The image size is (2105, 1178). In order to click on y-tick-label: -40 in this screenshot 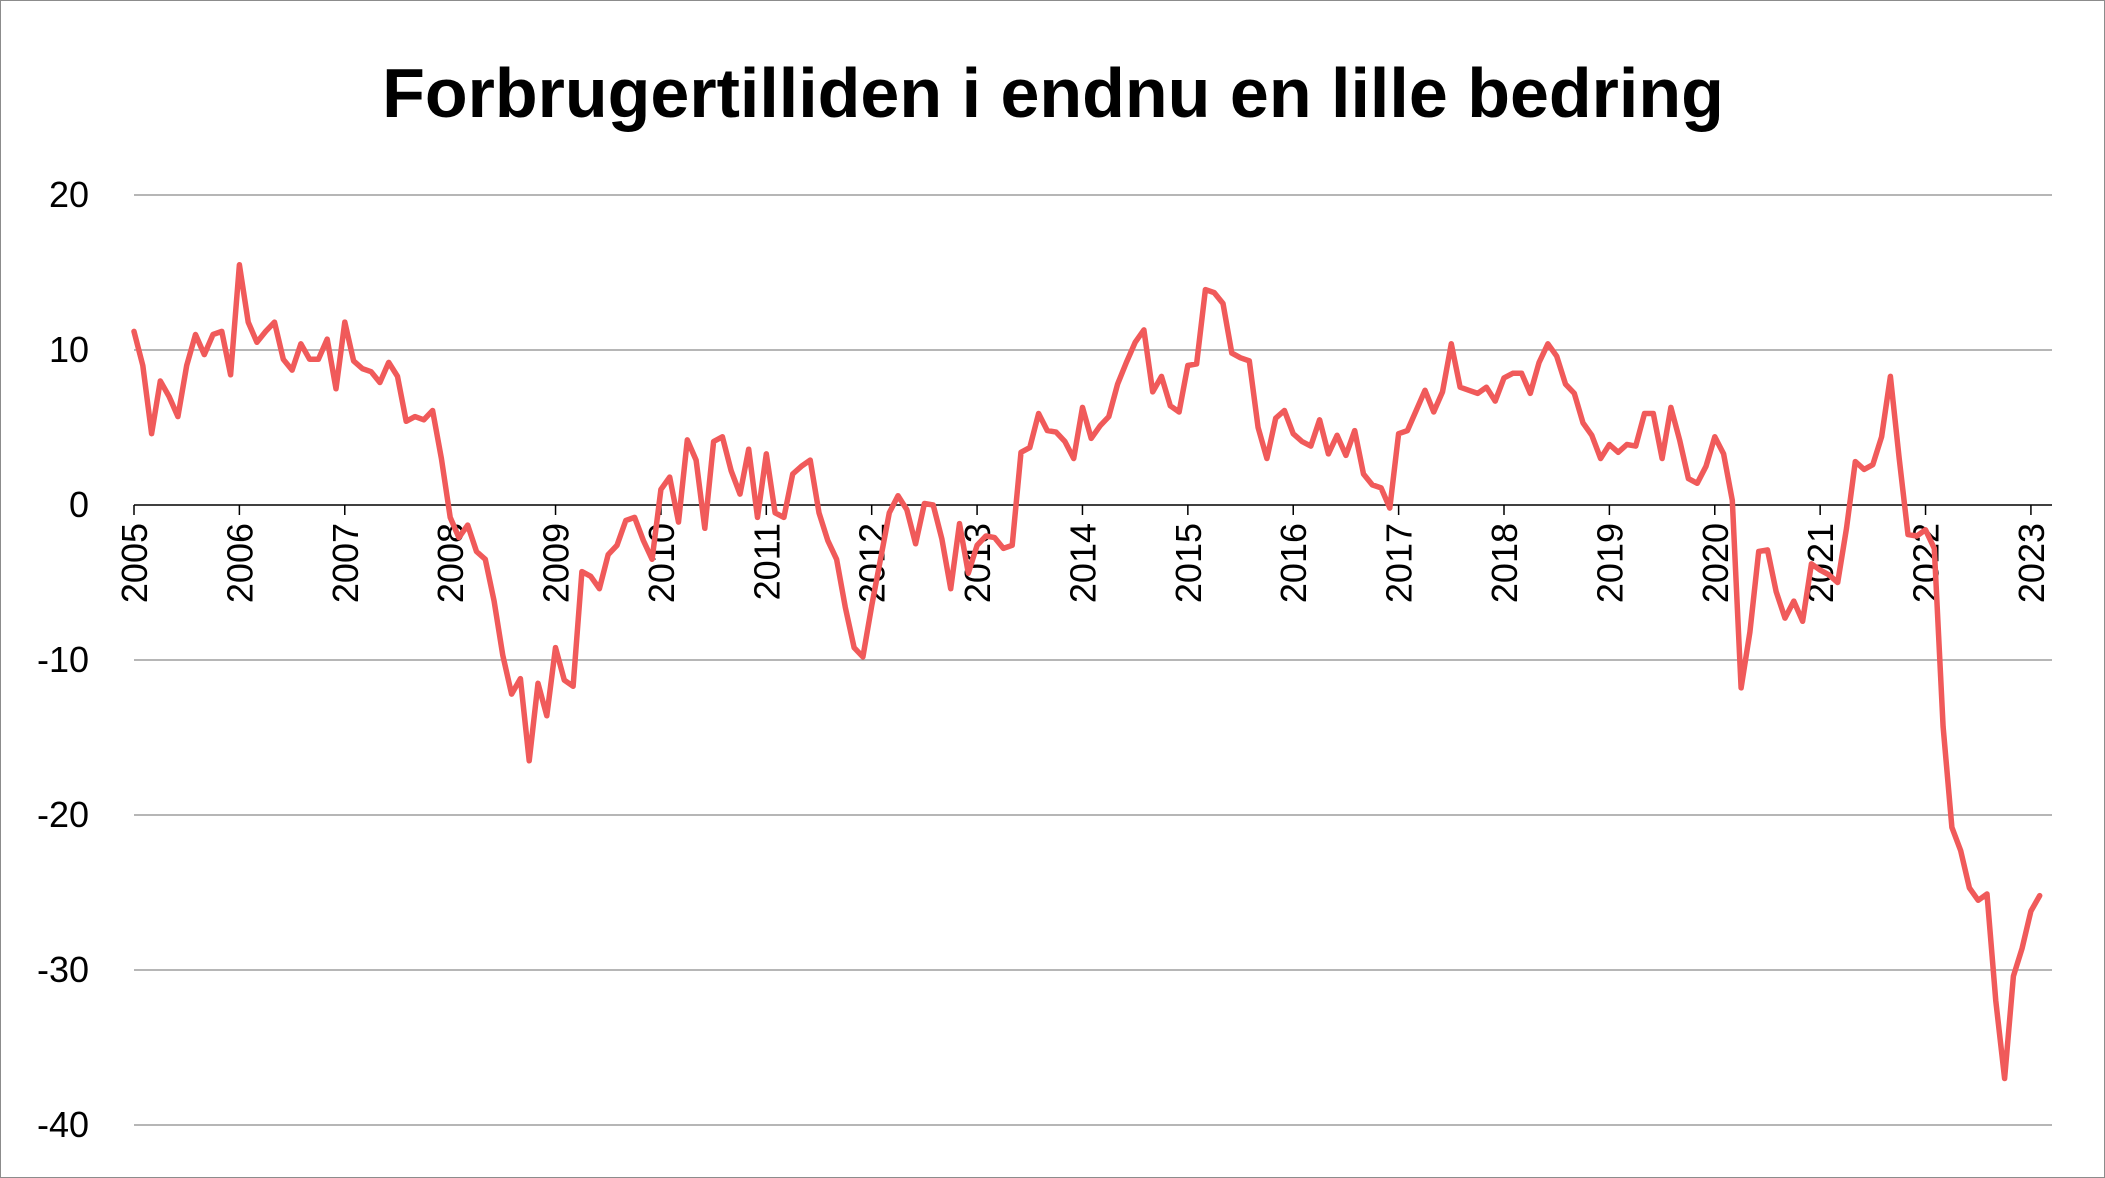, I will do `click(63, 1124)`.